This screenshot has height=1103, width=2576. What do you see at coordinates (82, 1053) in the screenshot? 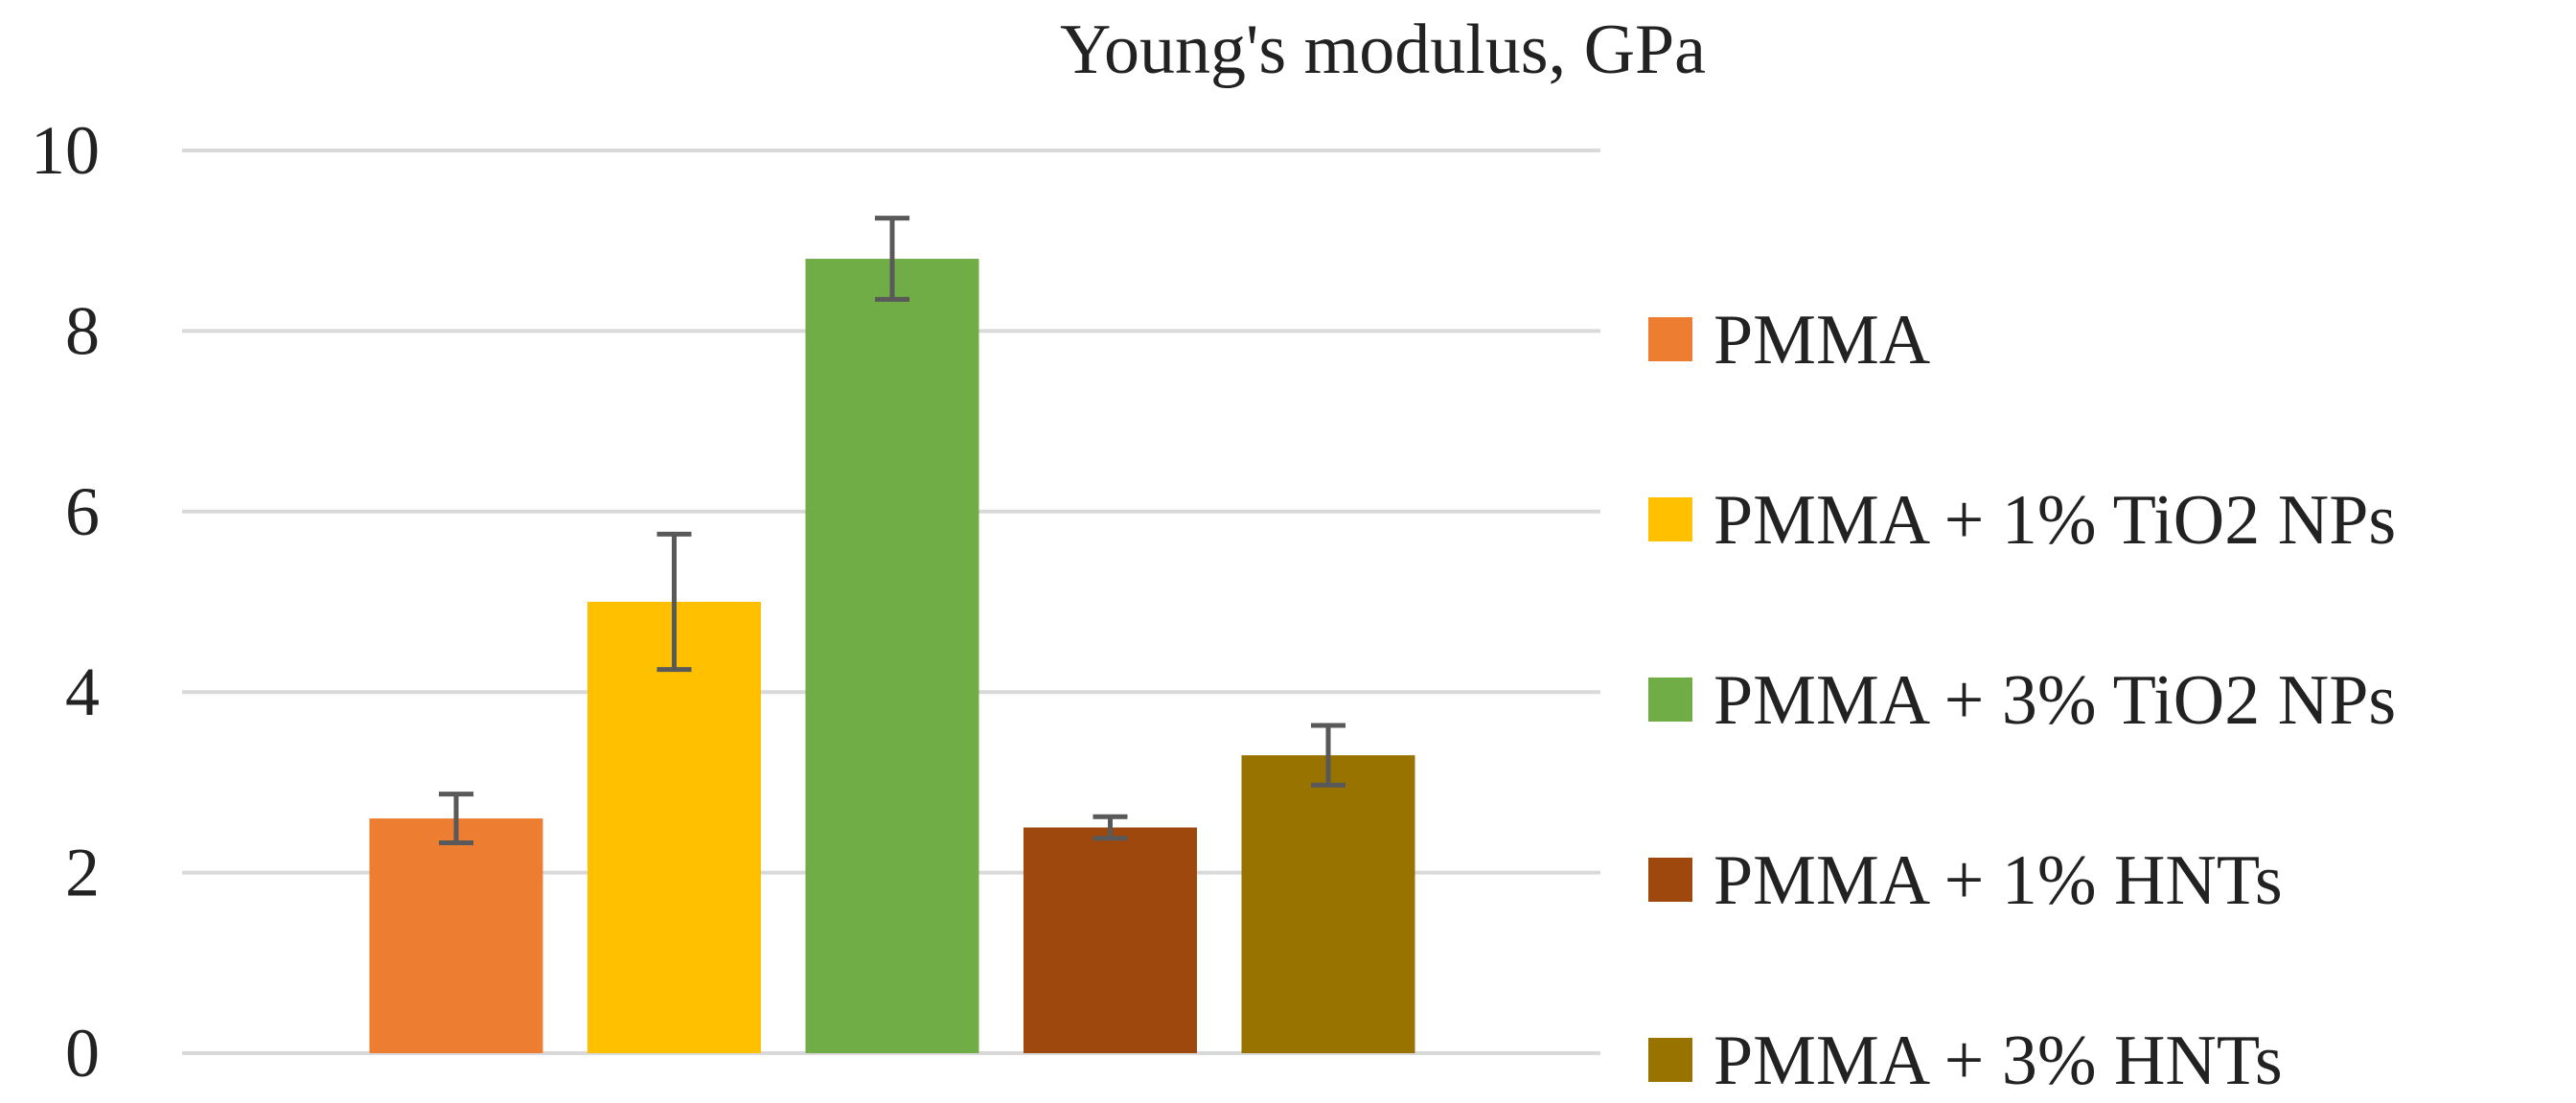
I see `y-tick-label: 0` at bounding box center [82, 1053].